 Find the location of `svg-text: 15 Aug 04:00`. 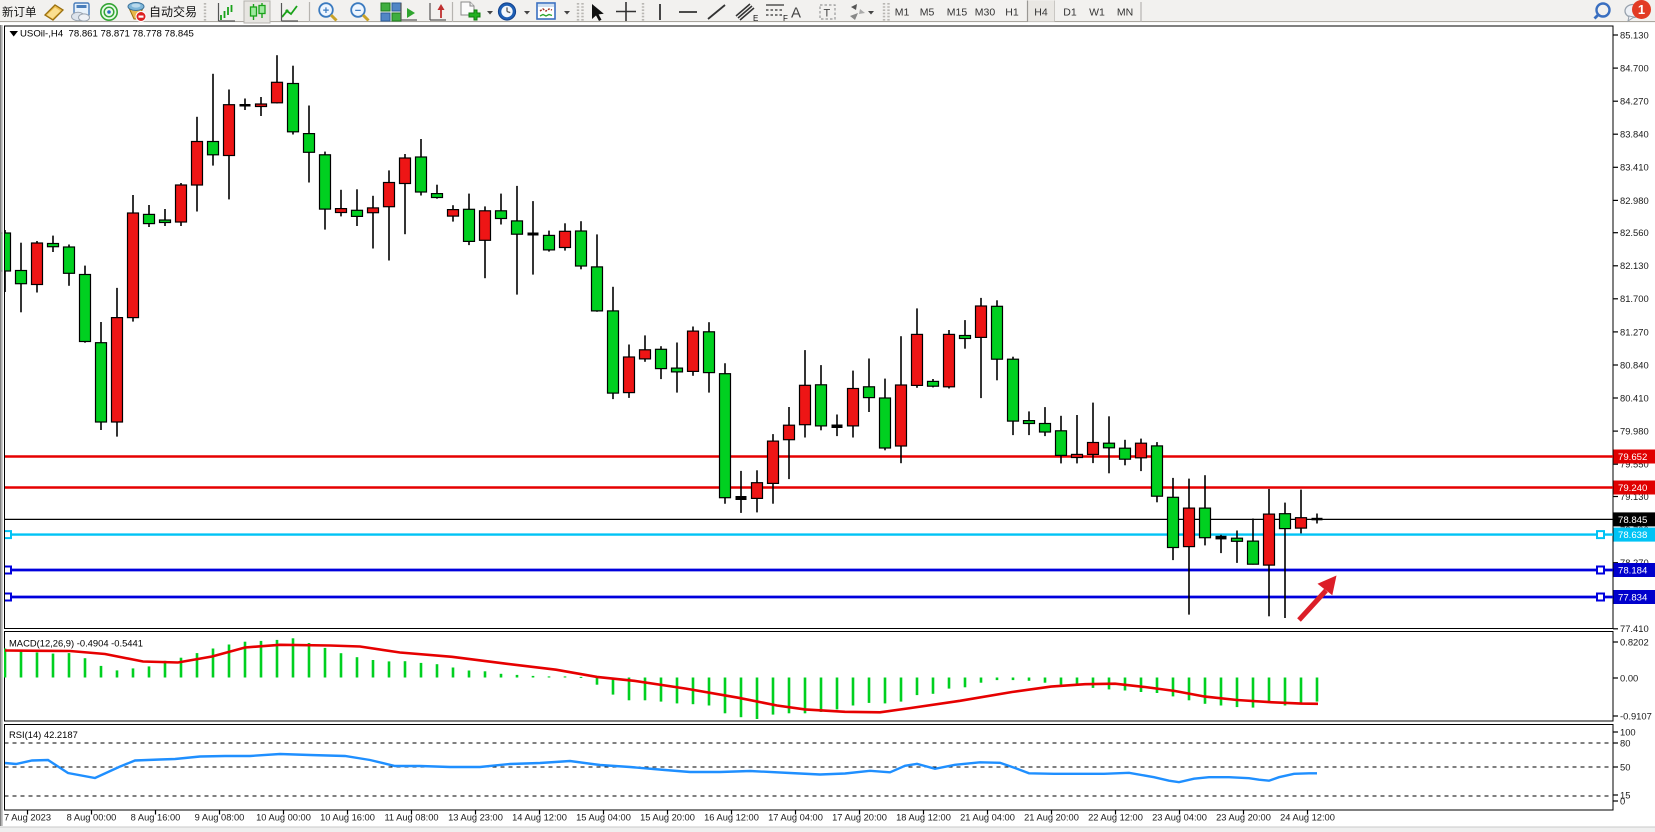

svg-text: 15 Aug 04:00 is located at coordinates (603, 818).